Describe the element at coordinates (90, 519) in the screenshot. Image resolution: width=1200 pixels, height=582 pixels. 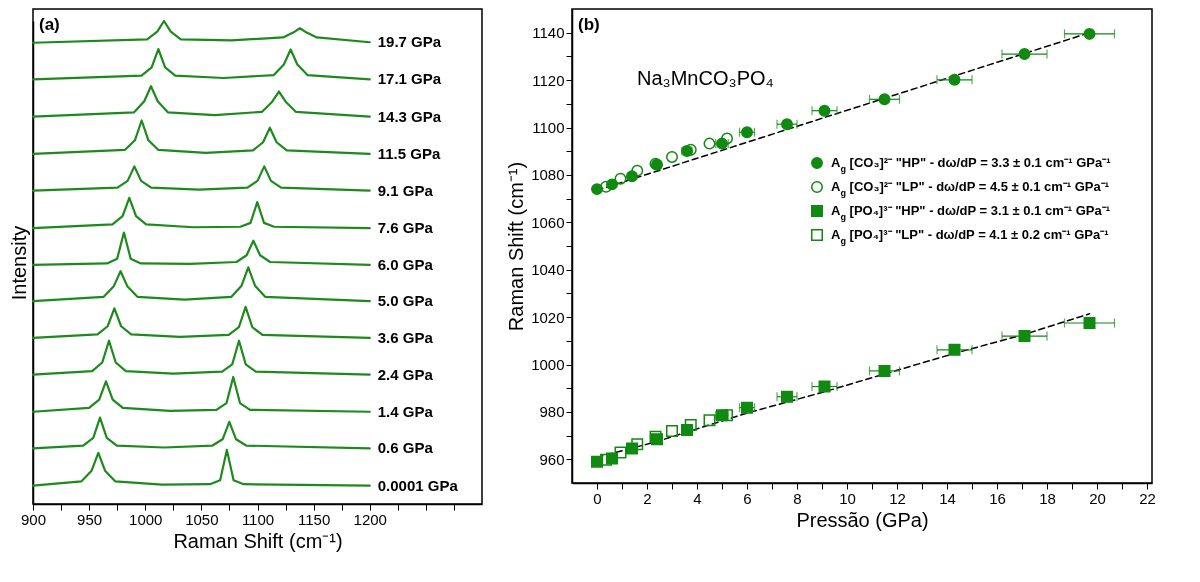
I see `x-tick-label: 950` at that location.